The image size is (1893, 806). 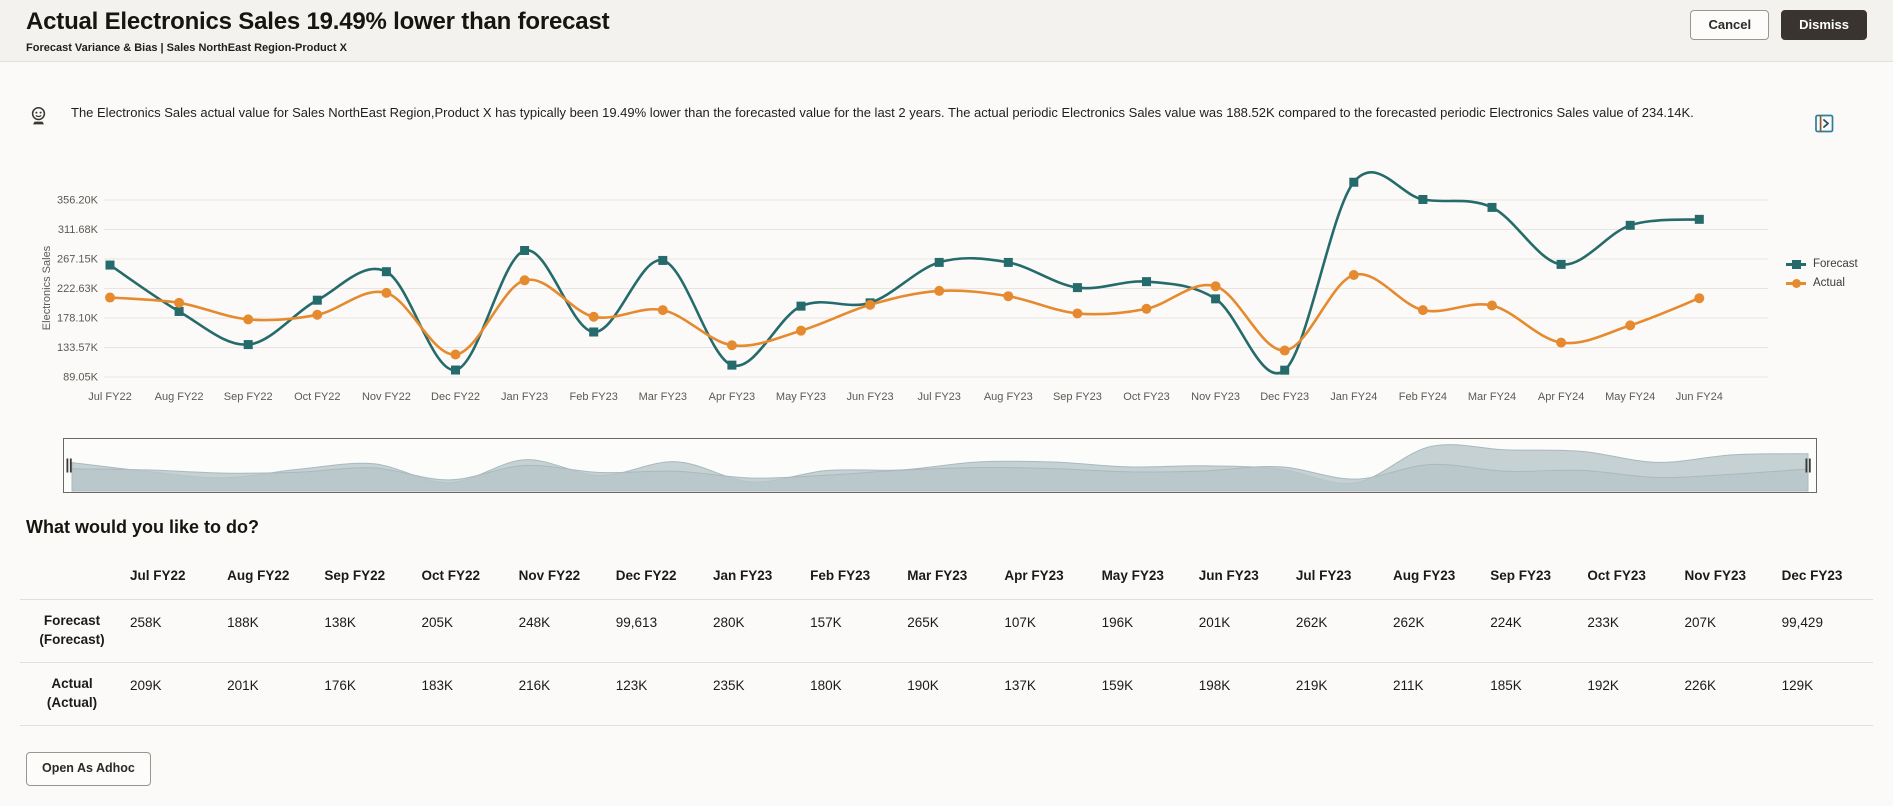 What do you see at coordinates (1506, 685) in the screenshot?
I see `table-cell: 185K` at bounding box center [1506, 685].